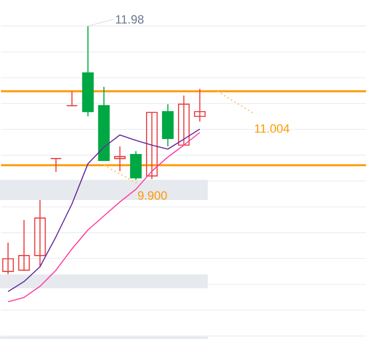 This screenshot has height=355, width=367. I want to click on text: 11.004, so click(272, 128).